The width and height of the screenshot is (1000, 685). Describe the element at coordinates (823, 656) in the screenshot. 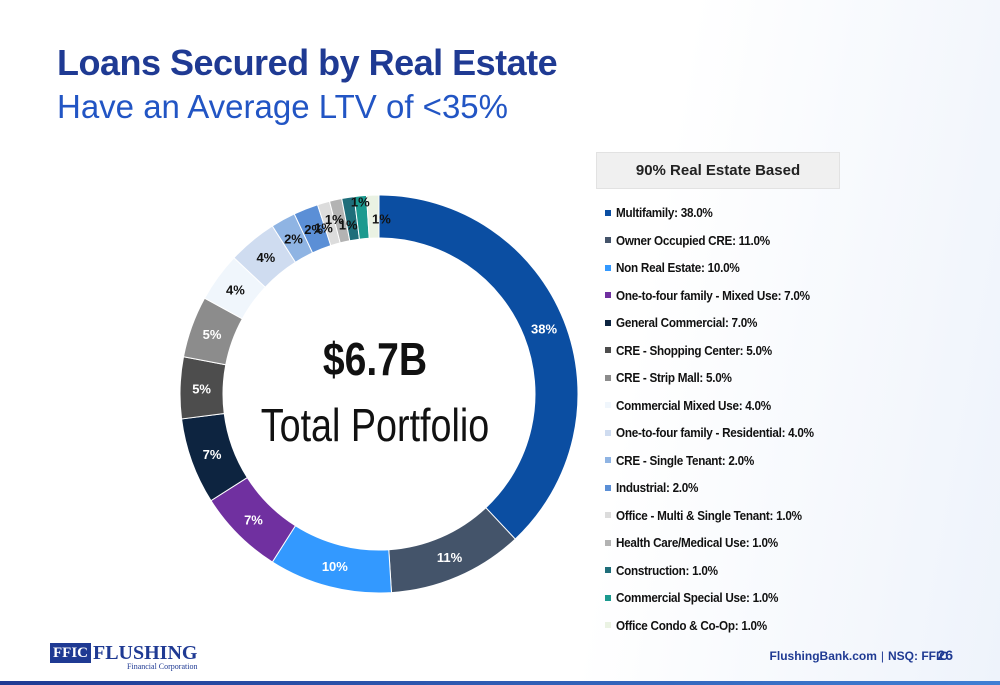

I see `footer-website-link: FlushingBank.com` at that location.